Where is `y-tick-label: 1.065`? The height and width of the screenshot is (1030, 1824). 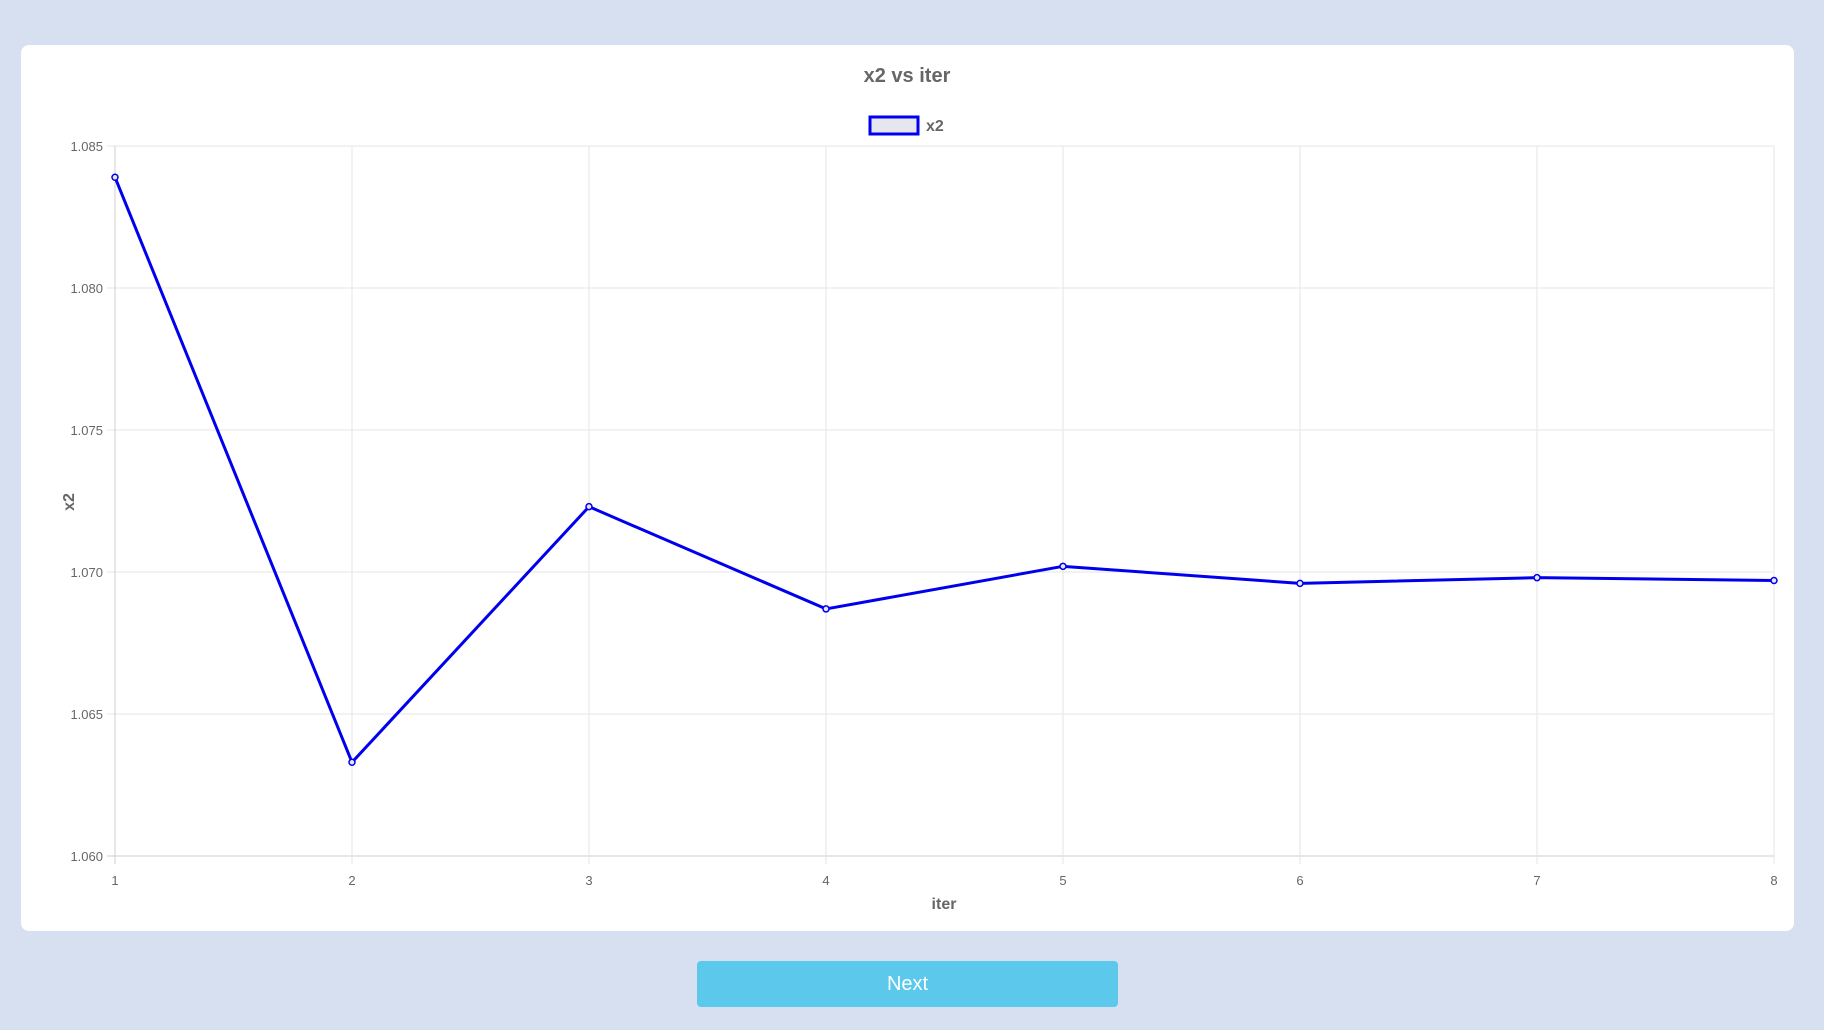 y-tick-label: 1.065 is located at coordinates (86, 714).